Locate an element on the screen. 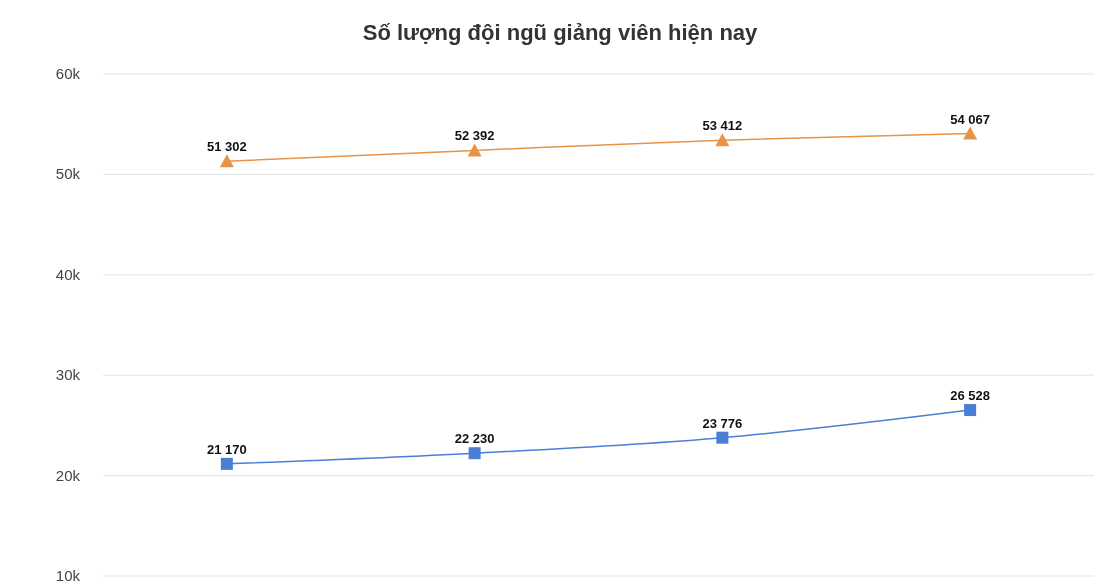 This screenshot has width=1120, height=586. data-label: 52 392 is located at coordinates (474, 136).